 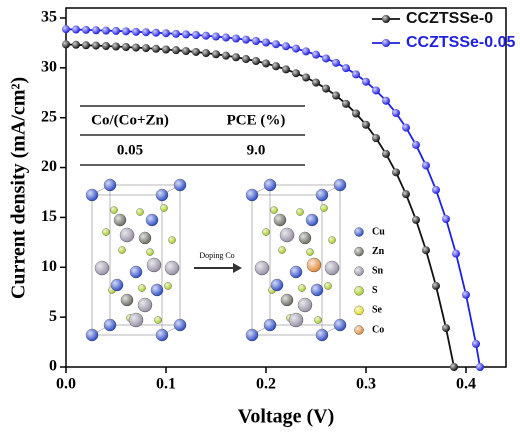 What do you see at coordinates (49, 67) in the screenshot?
I see `y-tick-label: 30` at bounding box center [49, 67].